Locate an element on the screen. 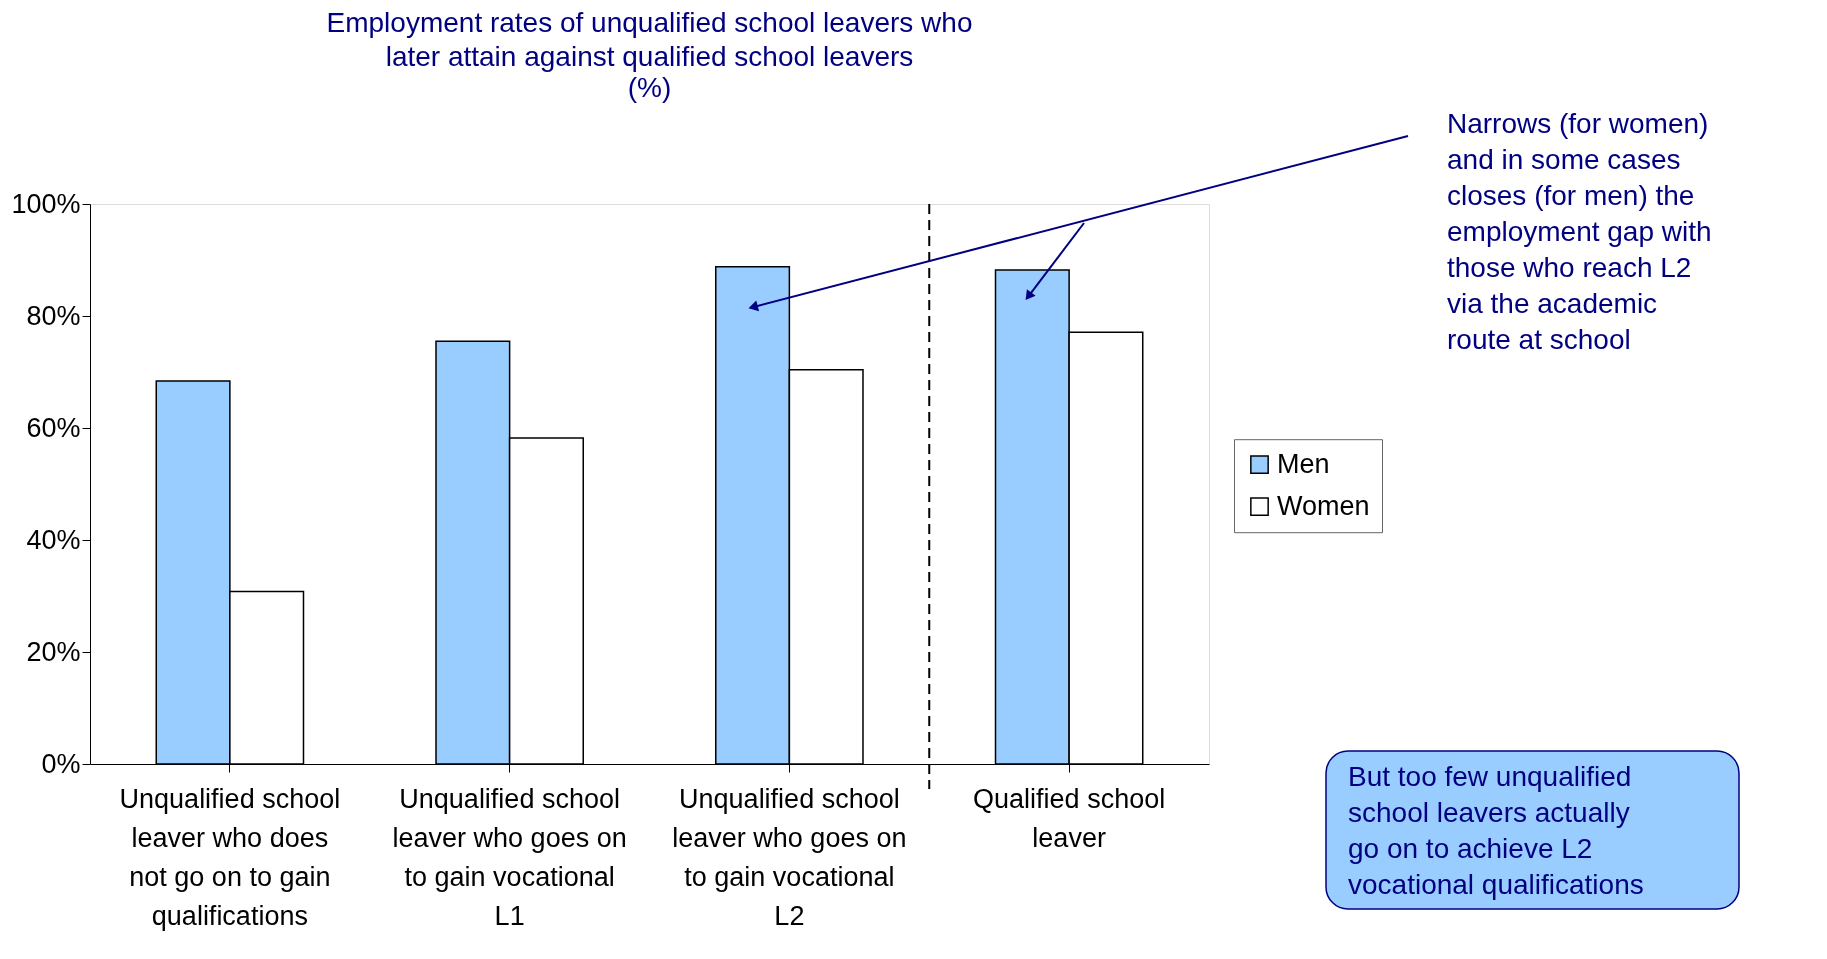  x-tick-label: Unqualified school leaver who does not go on to gain qualifications is located at coordinates (230, 857).